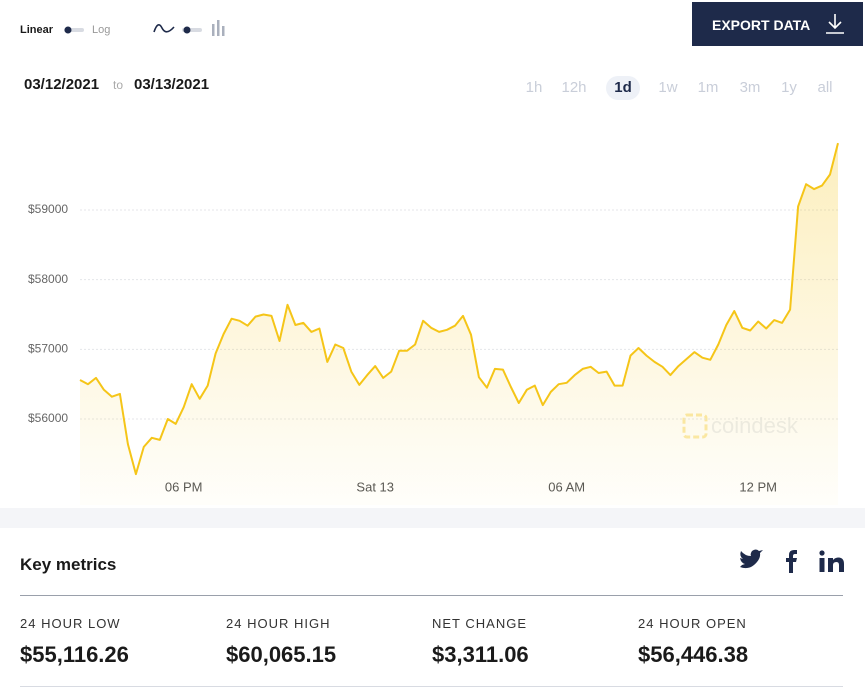  Describe the element at coordinates (118, 85) in the screenshot. I see `date-separator: to` at that location.